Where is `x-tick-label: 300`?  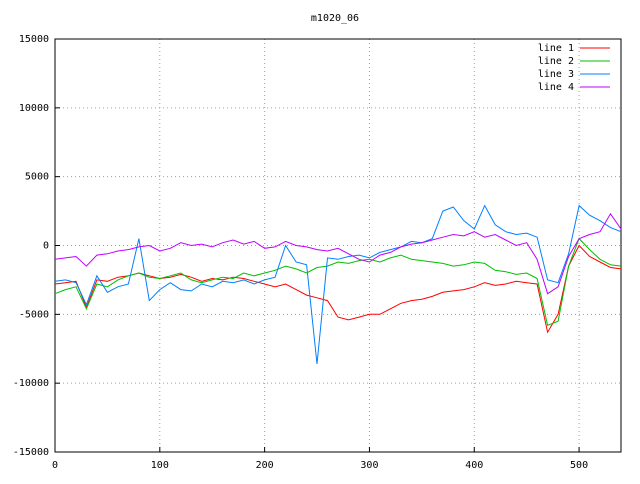 x-tick-label: 300 is located at coordinates (369, 465).